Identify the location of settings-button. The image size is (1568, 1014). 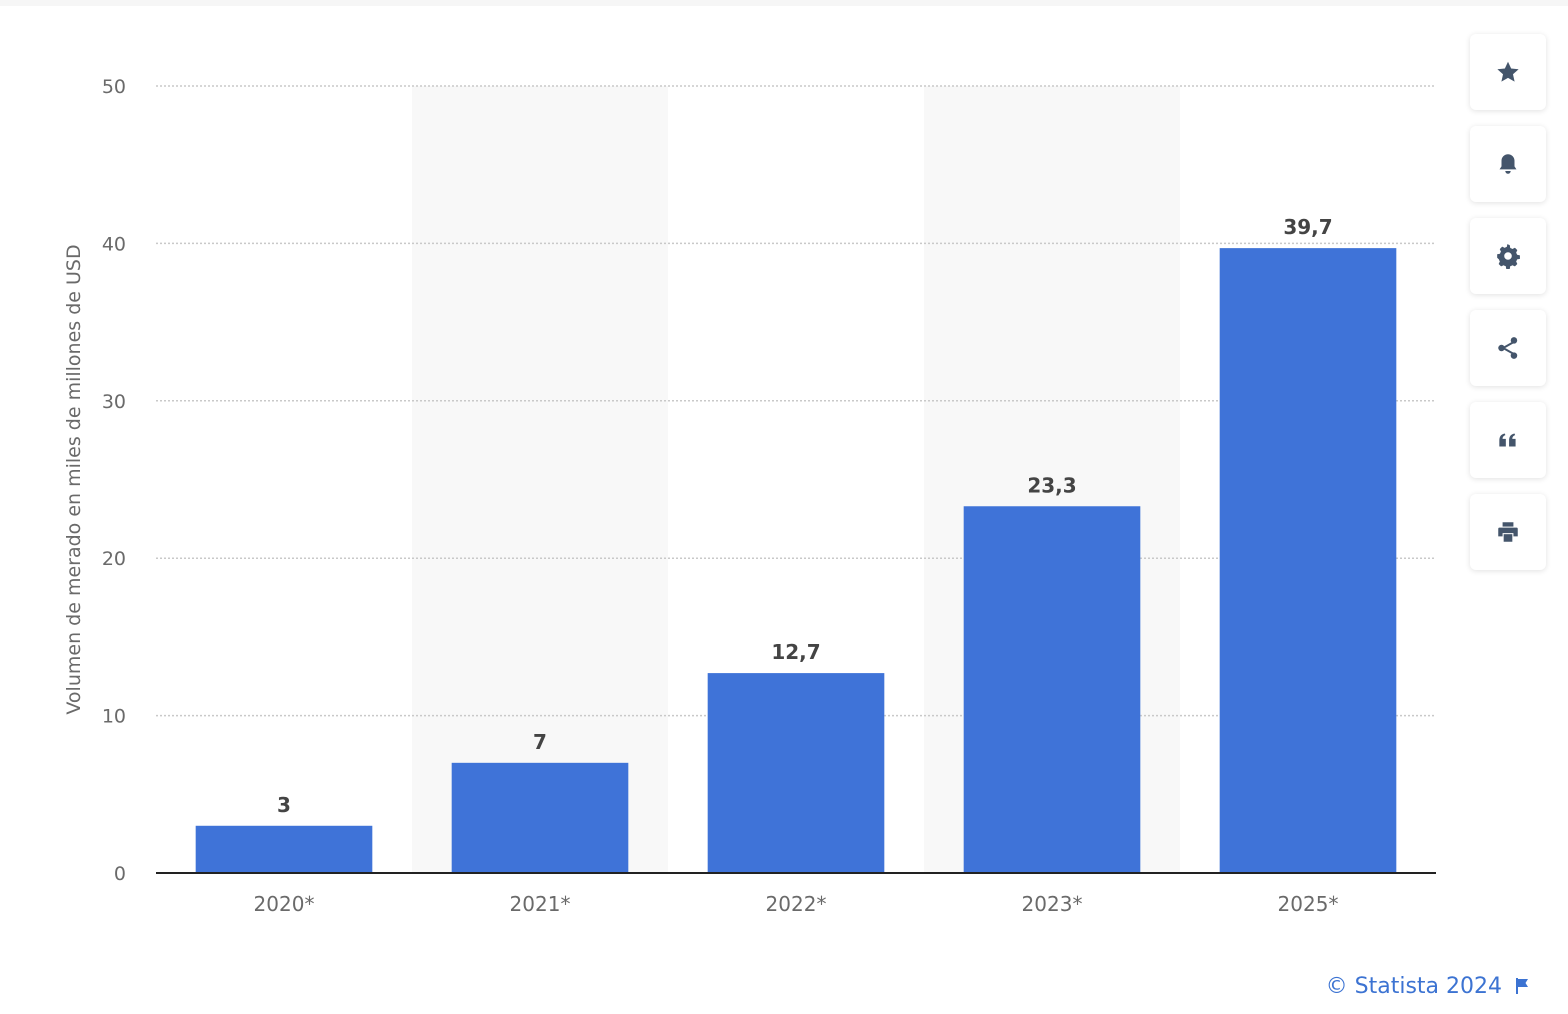
(1508, 256).